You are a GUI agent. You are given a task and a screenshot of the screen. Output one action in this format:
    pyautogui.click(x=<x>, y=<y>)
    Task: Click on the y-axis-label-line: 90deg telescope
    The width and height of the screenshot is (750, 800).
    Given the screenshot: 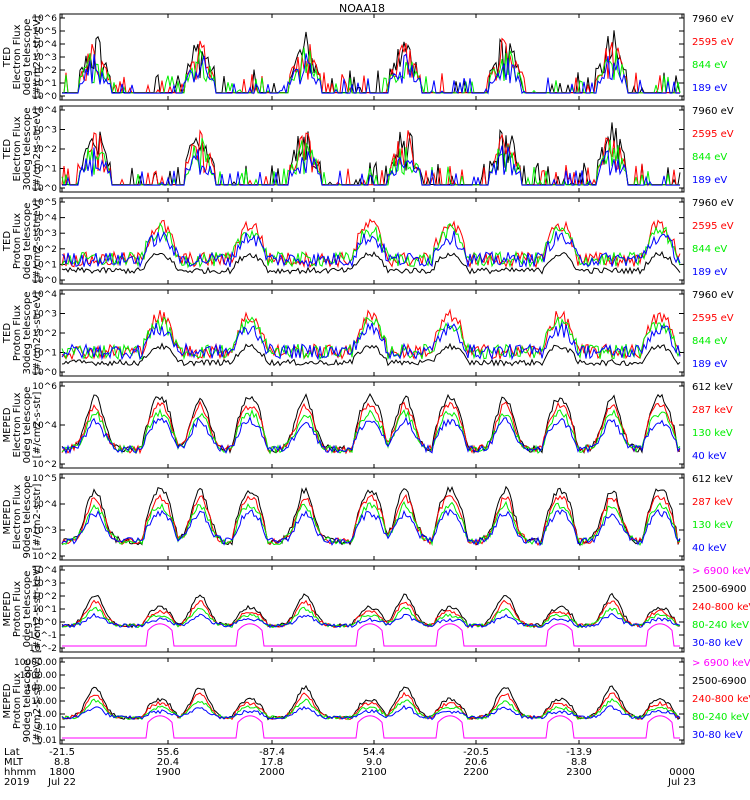 What is the action you would take?
    pyautogui.click(x=27, y=516)
    